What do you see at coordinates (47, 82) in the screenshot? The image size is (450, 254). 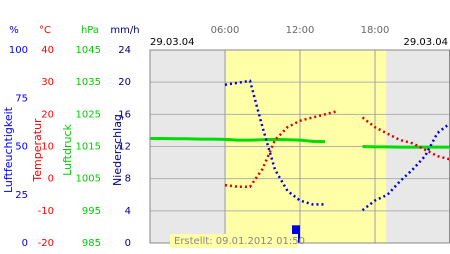 I see `y-tick-label: 30` at bounding box center [47, 82].